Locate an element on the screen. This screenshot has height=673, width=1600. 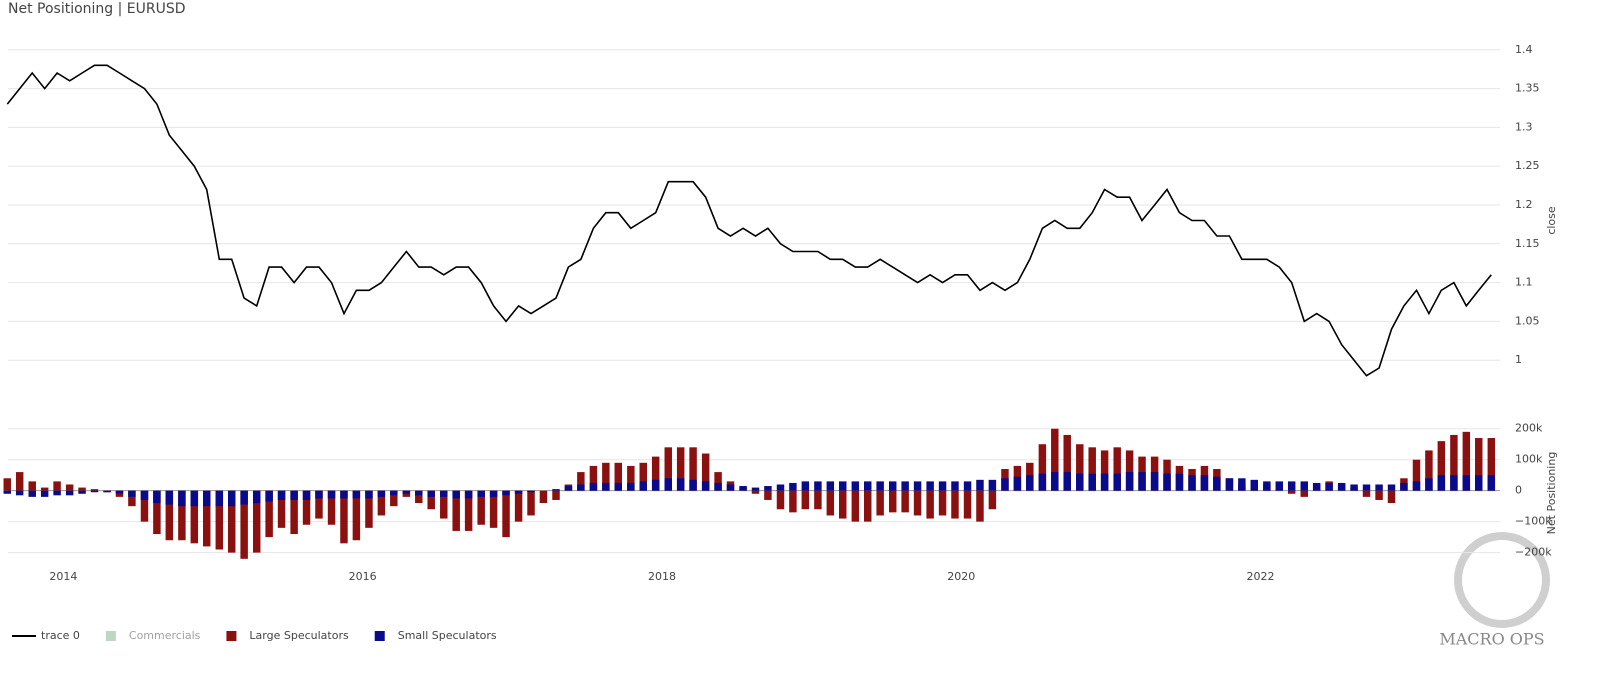
y-tick-label: 1.15 is located at coordinates (1527, 243).